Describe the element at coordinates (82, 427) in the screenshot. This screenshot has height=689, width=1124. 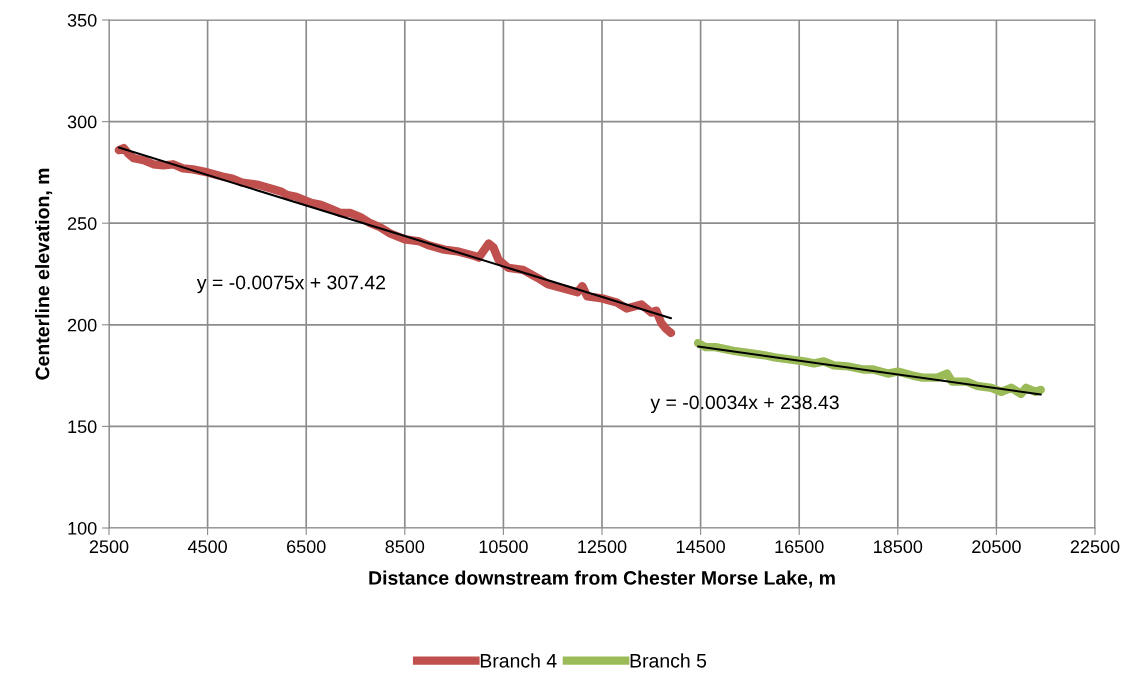
I see `y-tick-label: 150` at that location.